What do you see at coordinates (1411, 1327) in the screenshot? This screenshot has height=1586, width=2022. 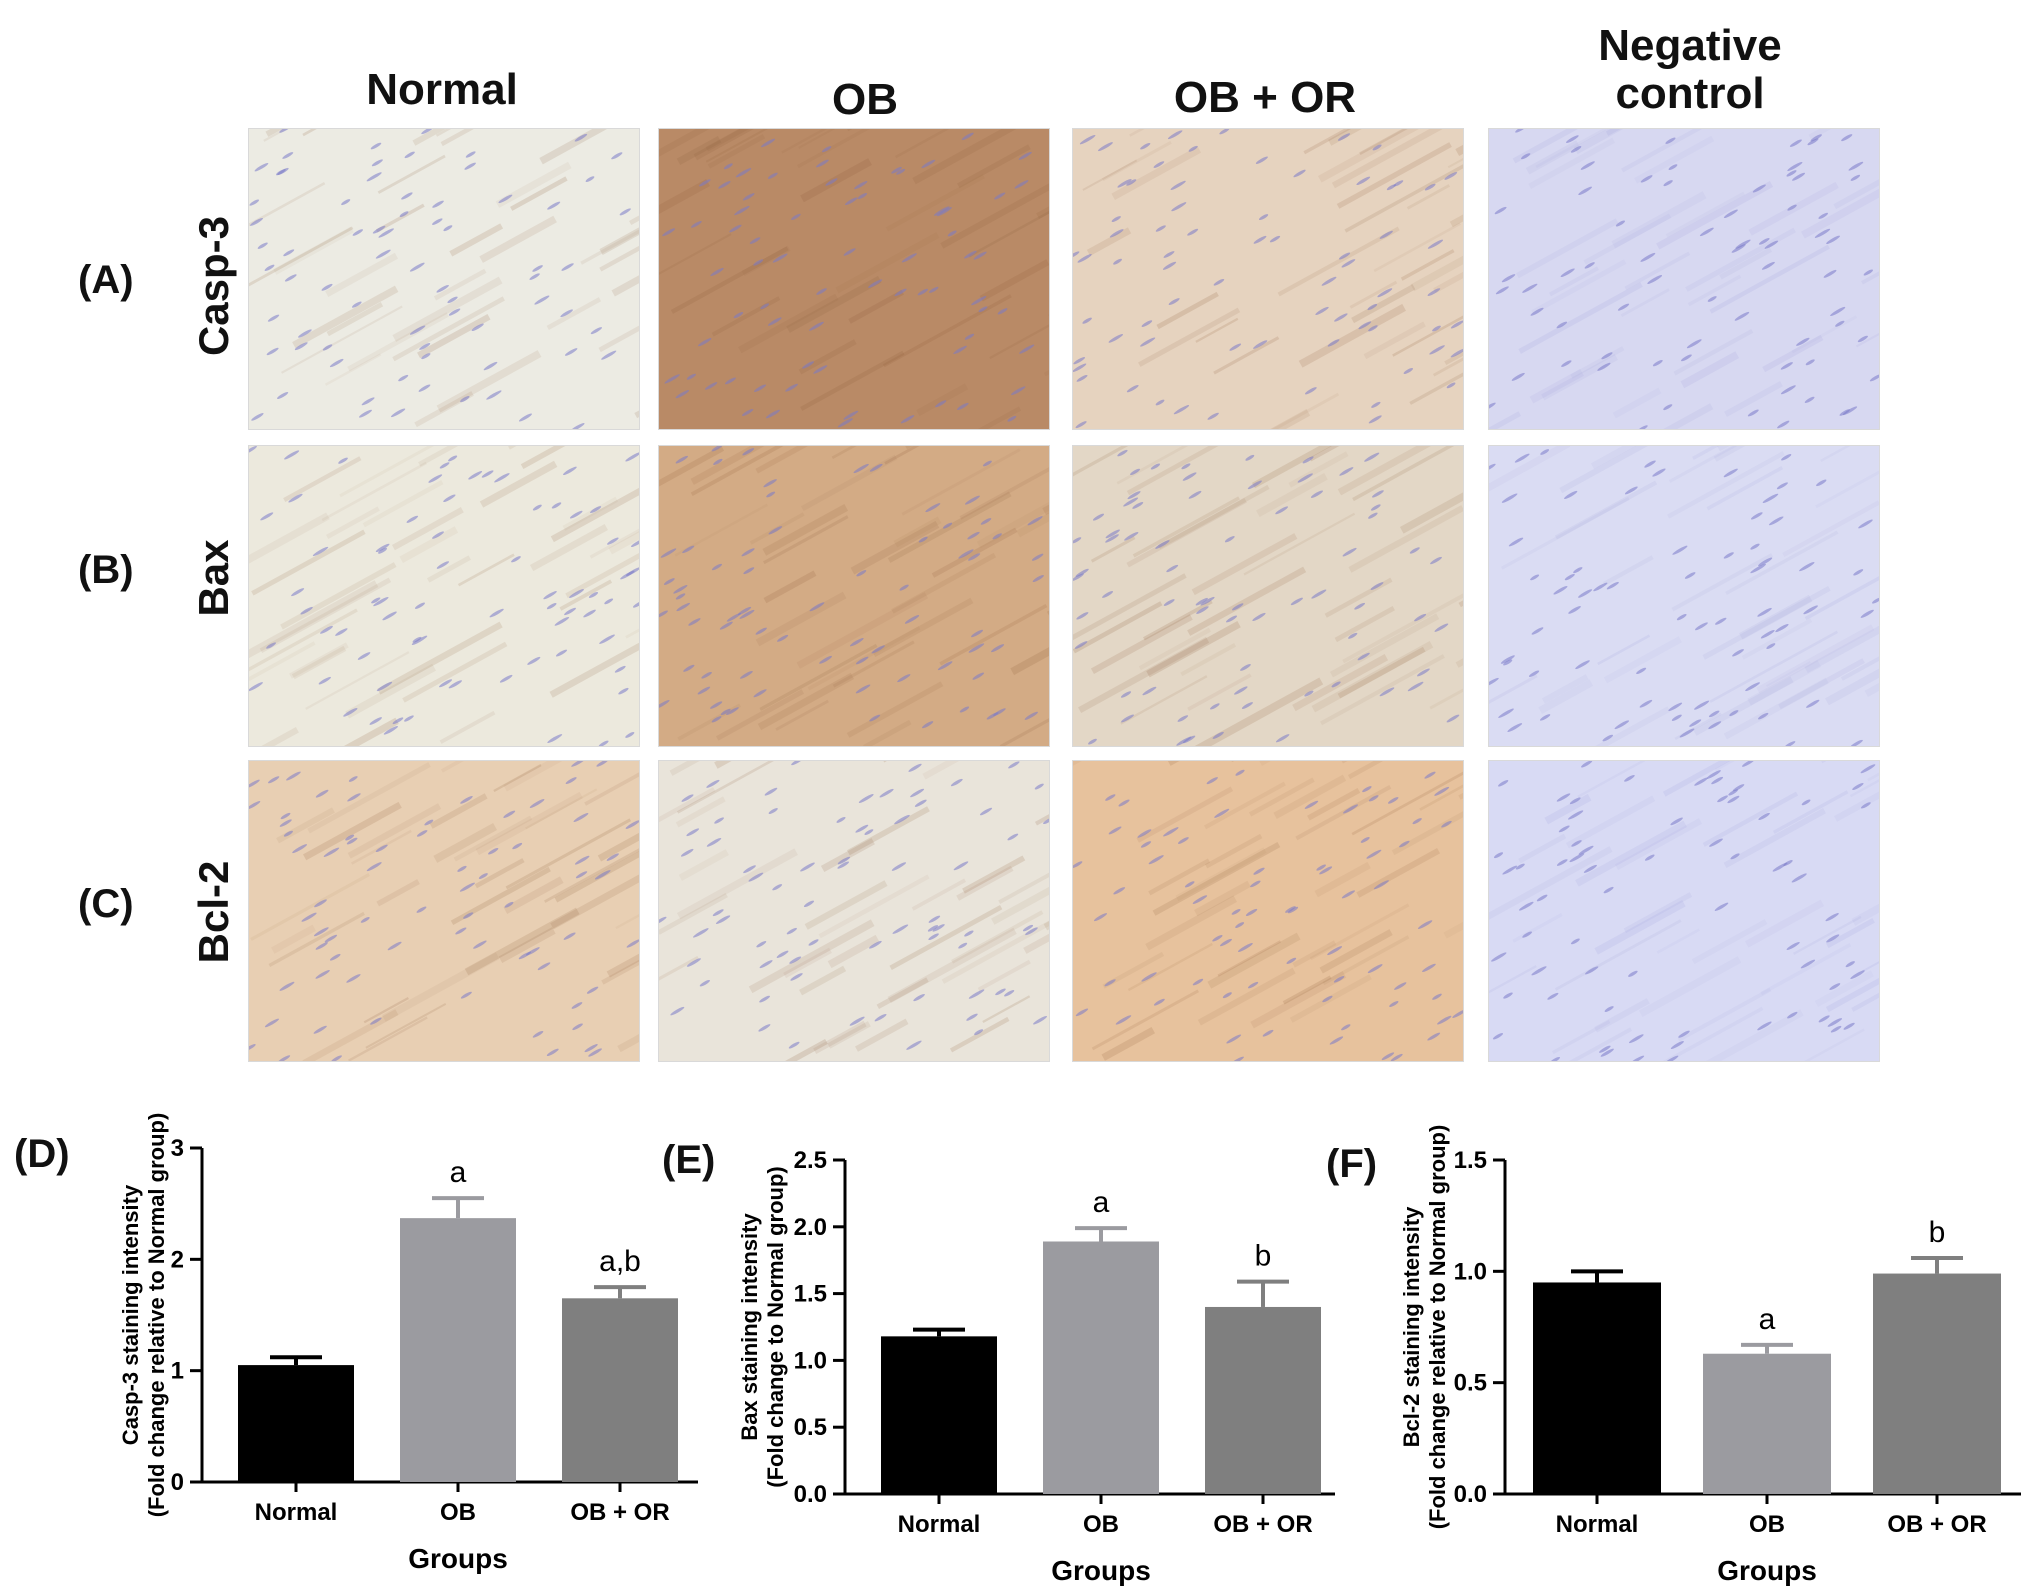 I see `y-axis-label: Bcl-2 staining intensity` at bounding box center [1411, 1327].